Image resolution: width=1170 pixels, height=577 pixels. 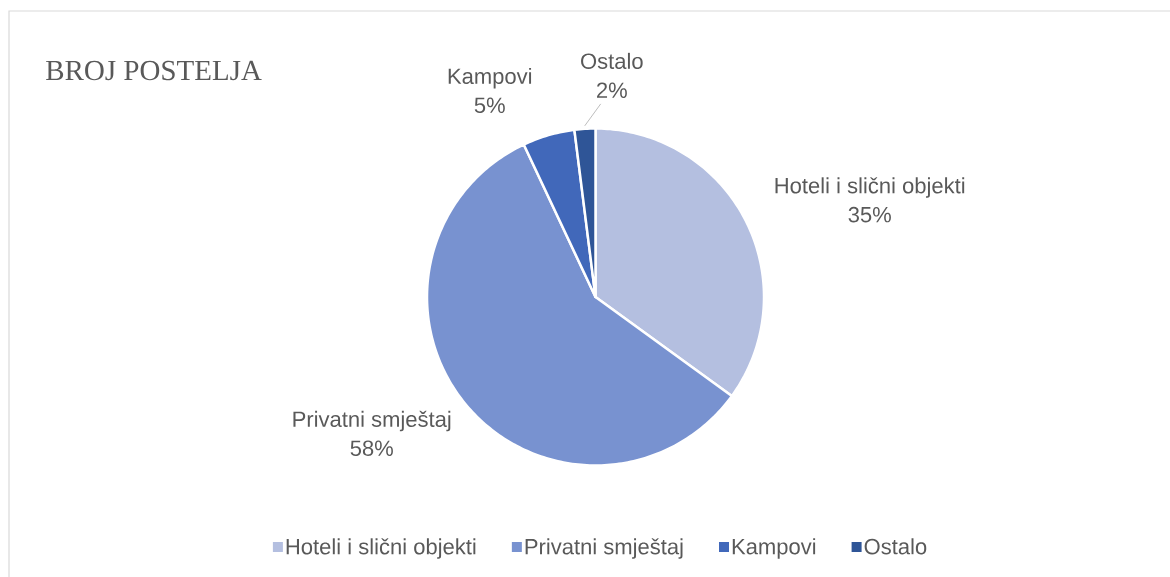 I want to click on data-label: 58%, so click(x=371, y=448).